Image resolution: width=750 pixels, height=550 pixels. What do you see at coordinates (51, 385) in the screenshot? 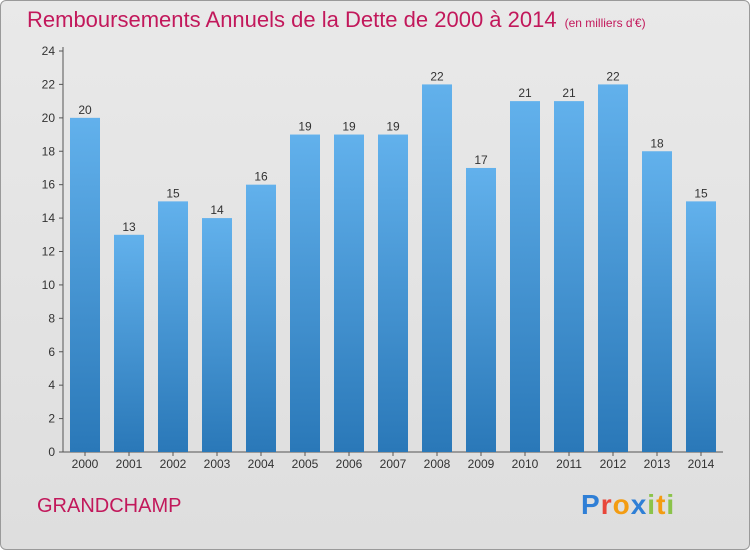
I see `y-tick-label: 4` at bounding box center [51, 385].